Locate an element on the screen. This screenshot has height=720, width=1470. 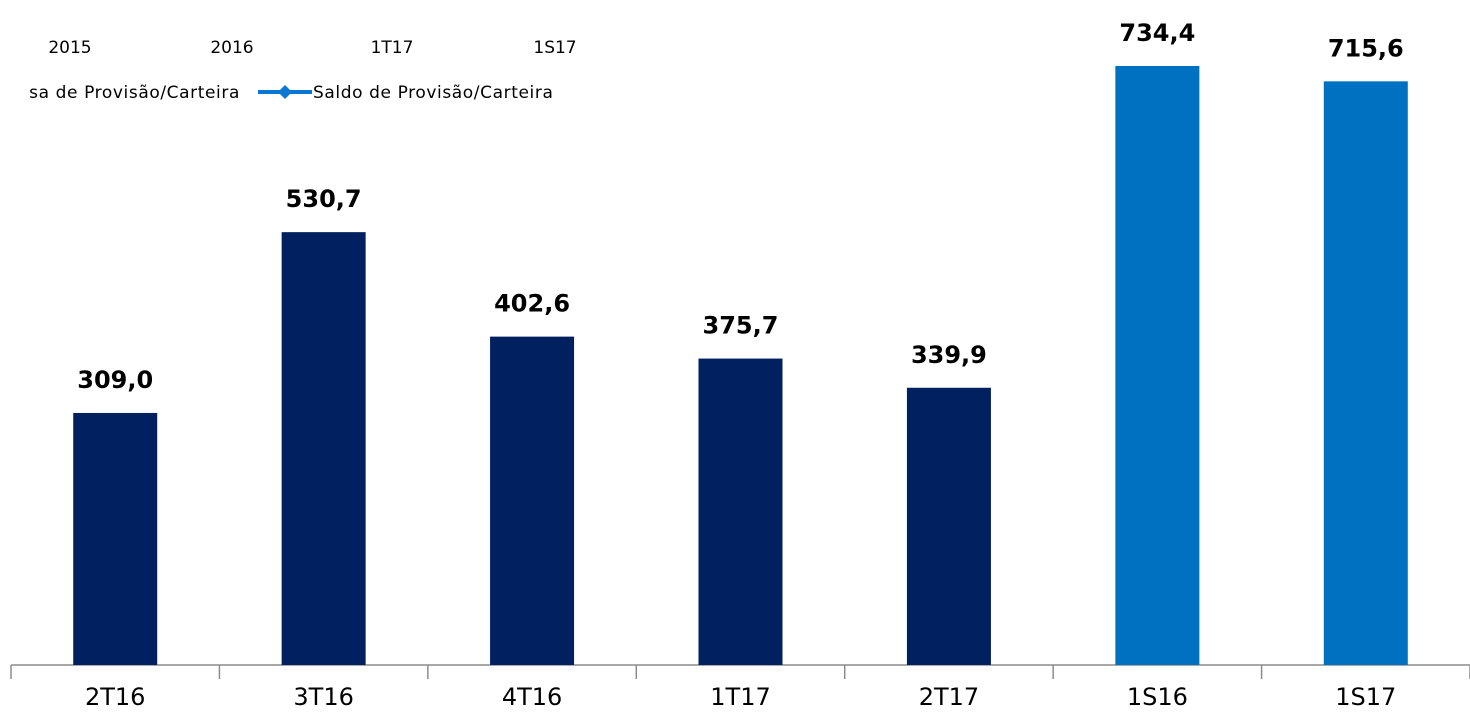
header-text: 2016 is located at coordinates (231, 48).